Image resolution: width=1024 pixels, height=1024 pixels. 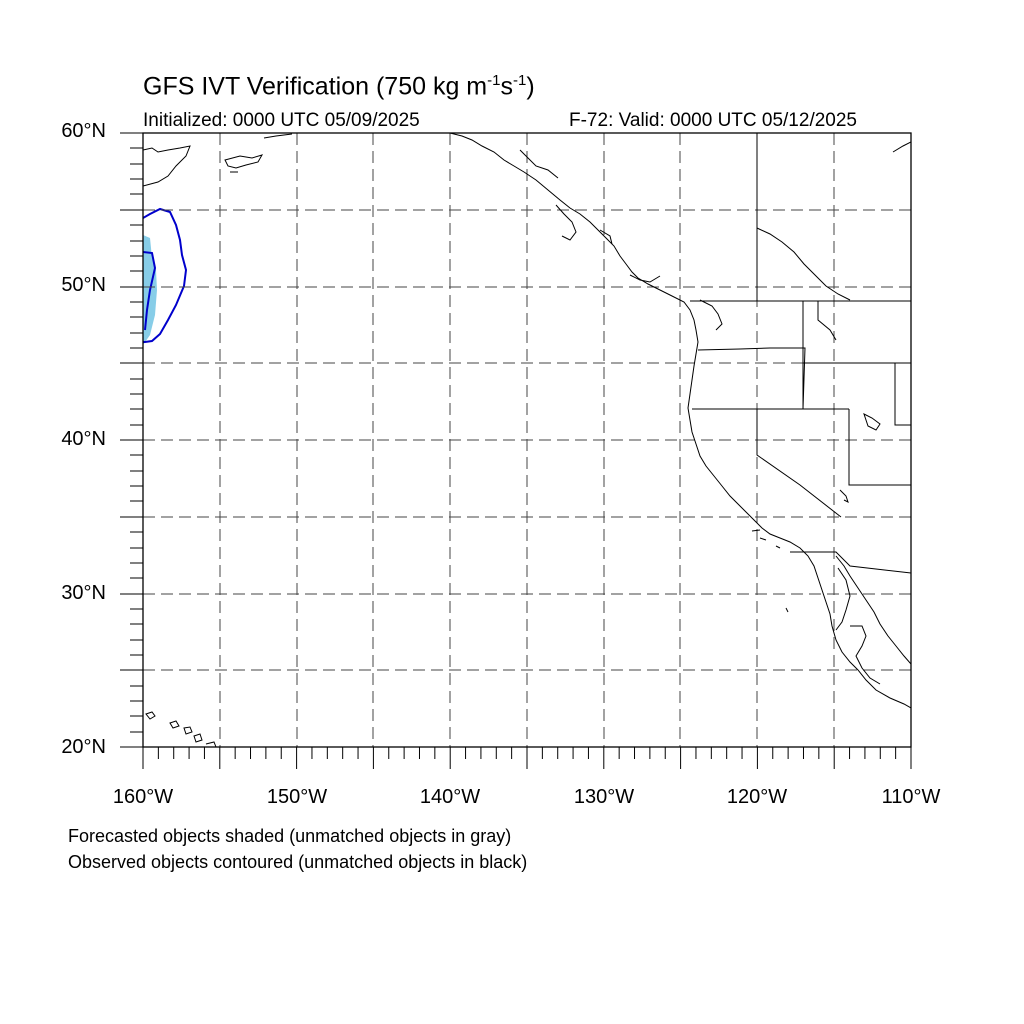 What do you see at coordinates (143, 797) in the screenshot?
I see `lon-label-160w: 160°W` at bounding box center [143, 797].